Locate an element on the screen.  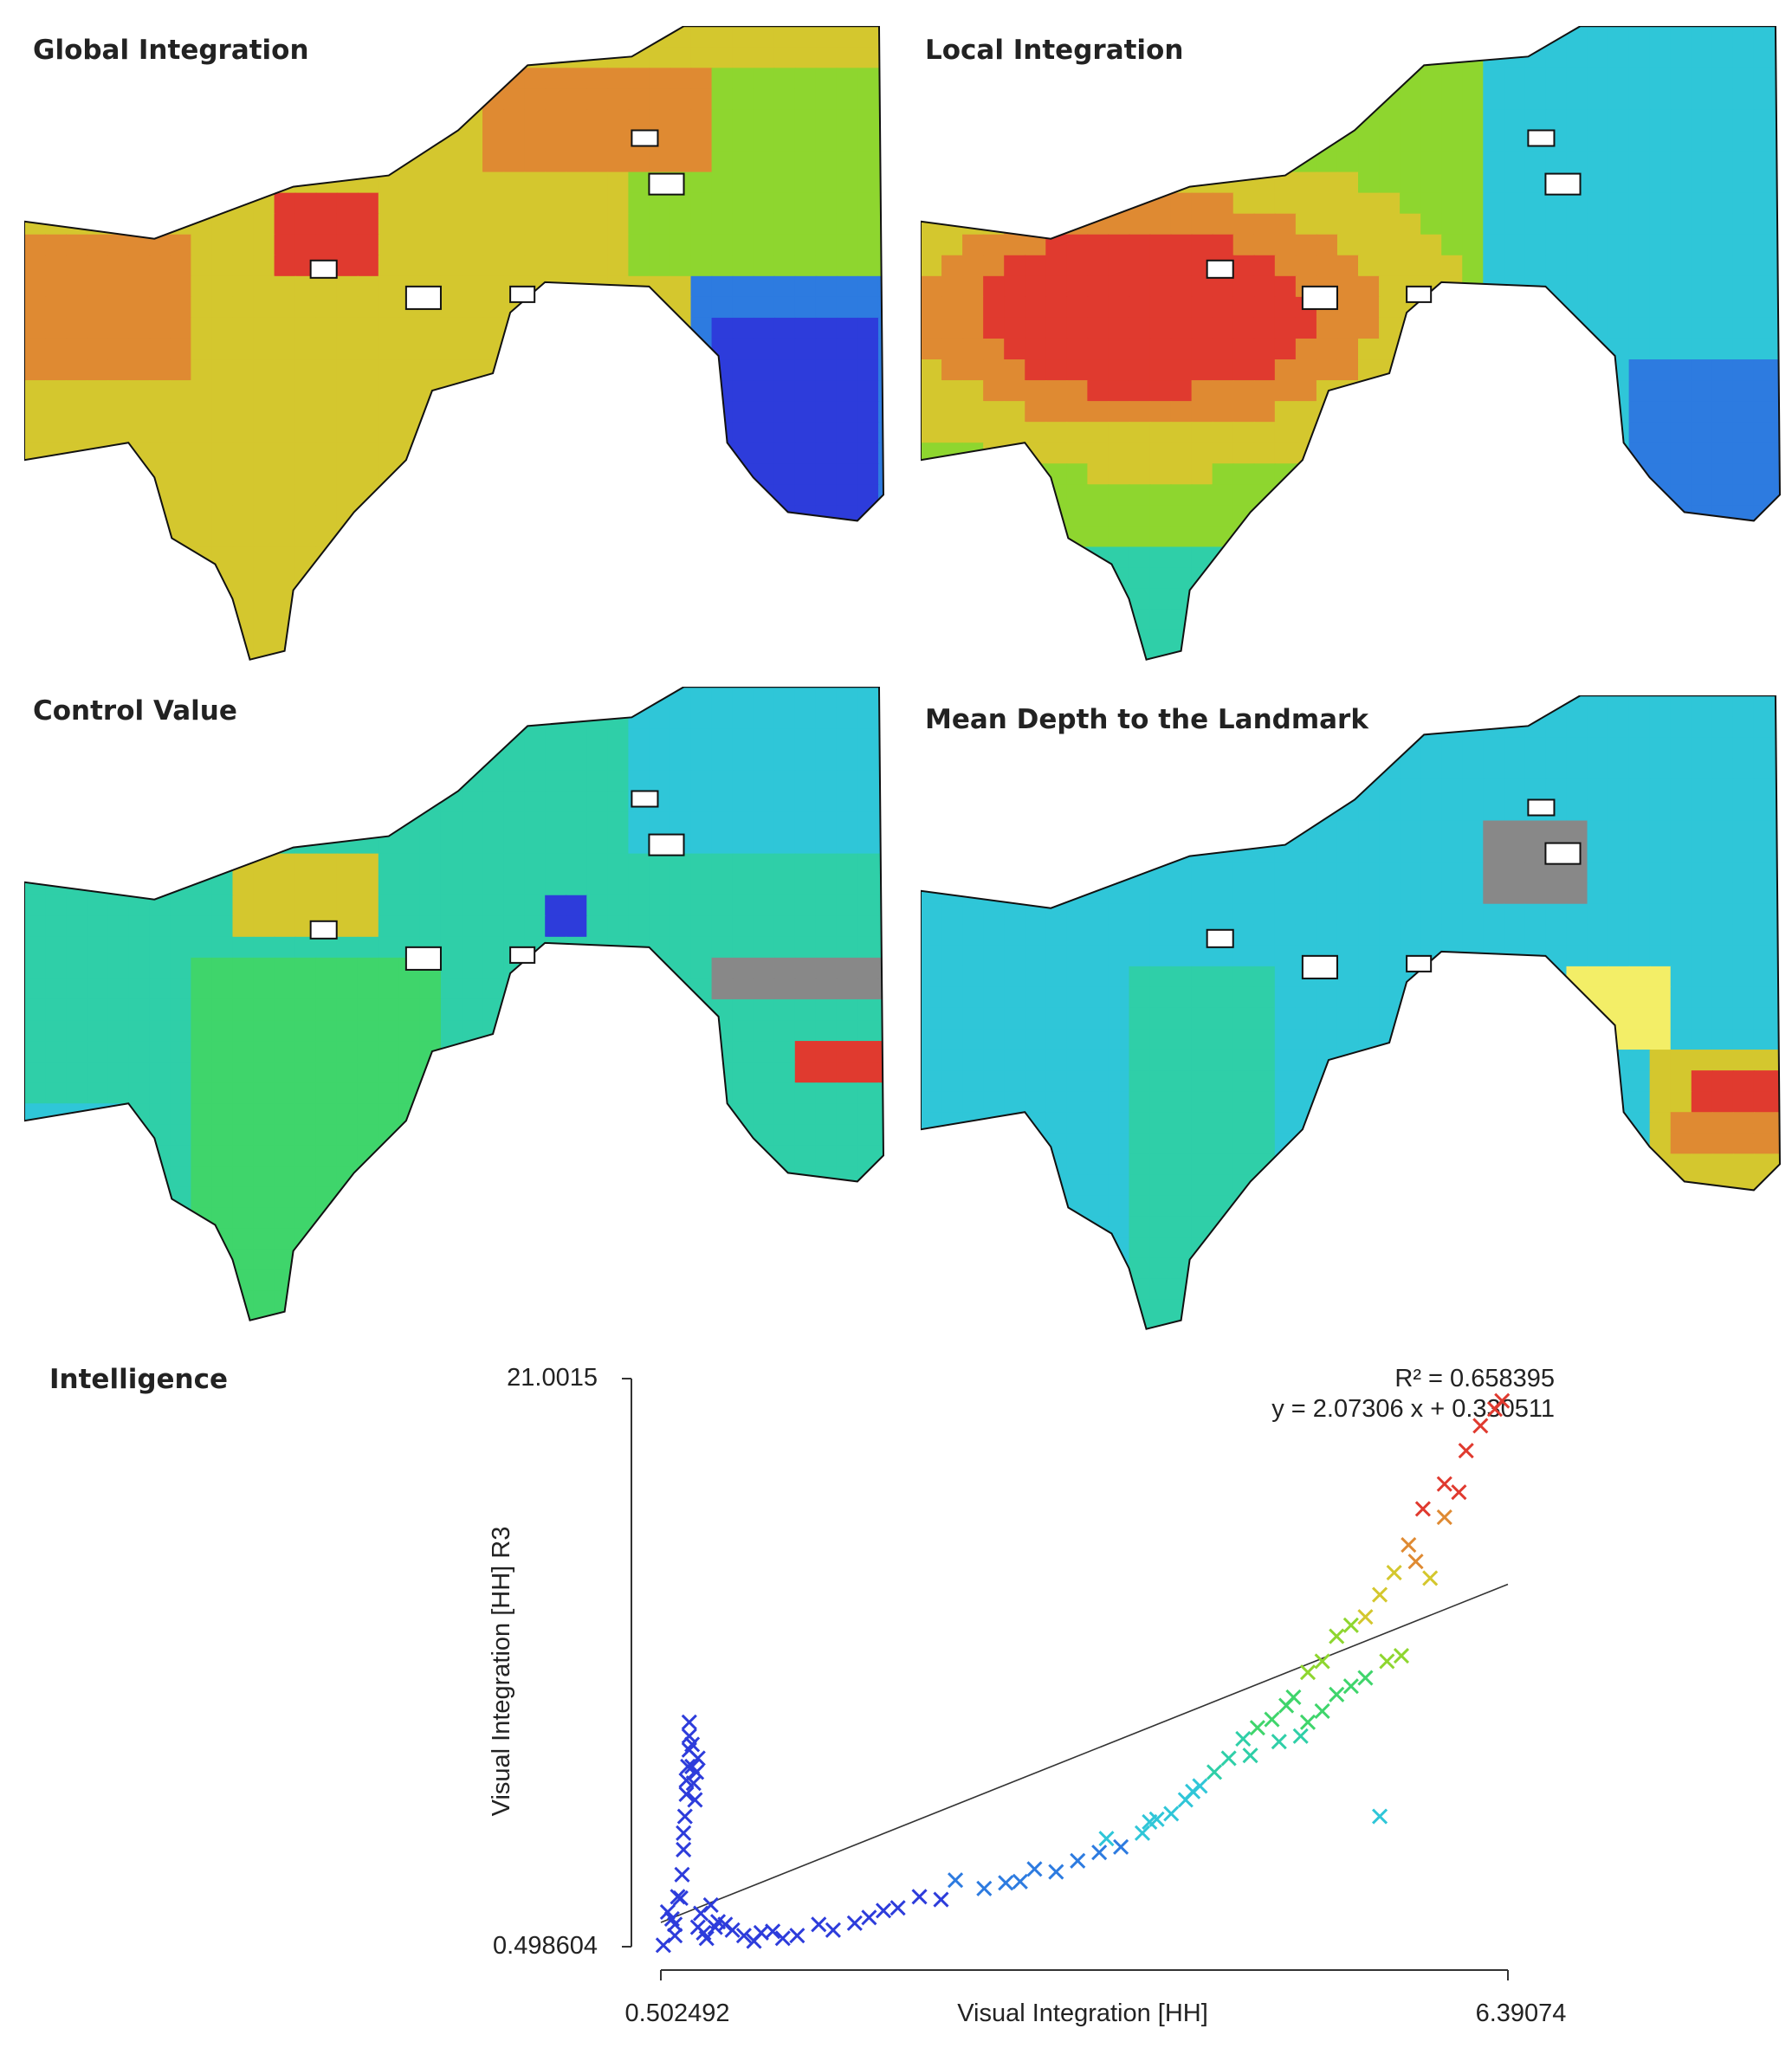
building-footprints is located at coordinates (497, 880).